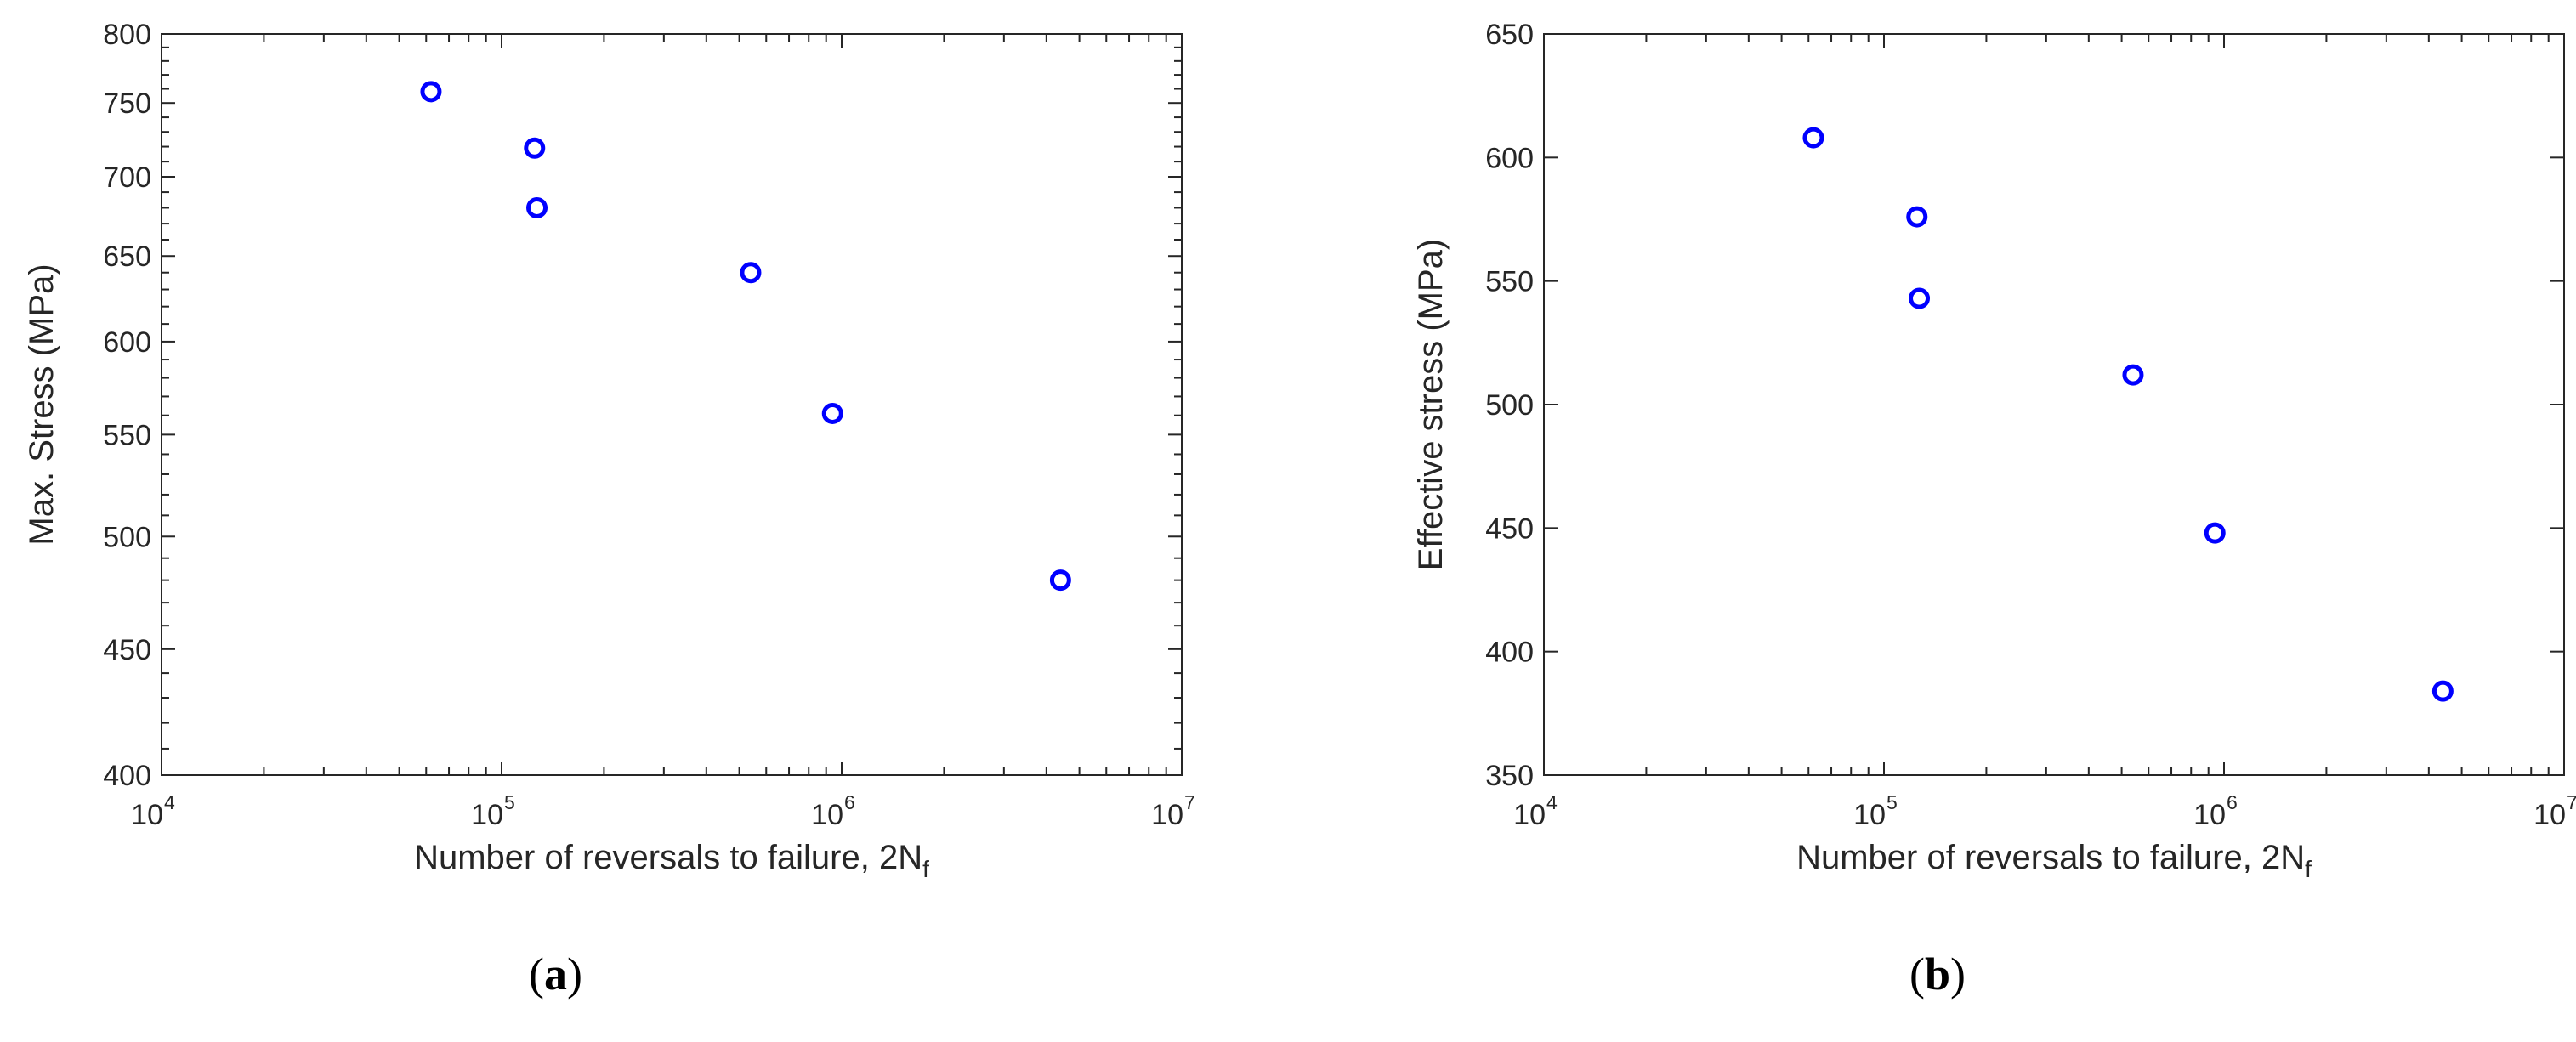 The image size is (2576, 1042). What do you see at coordinates (1510, 776) in the screenshot?
I see `y-tick-label: 350` at bounding box center [1510, 776].